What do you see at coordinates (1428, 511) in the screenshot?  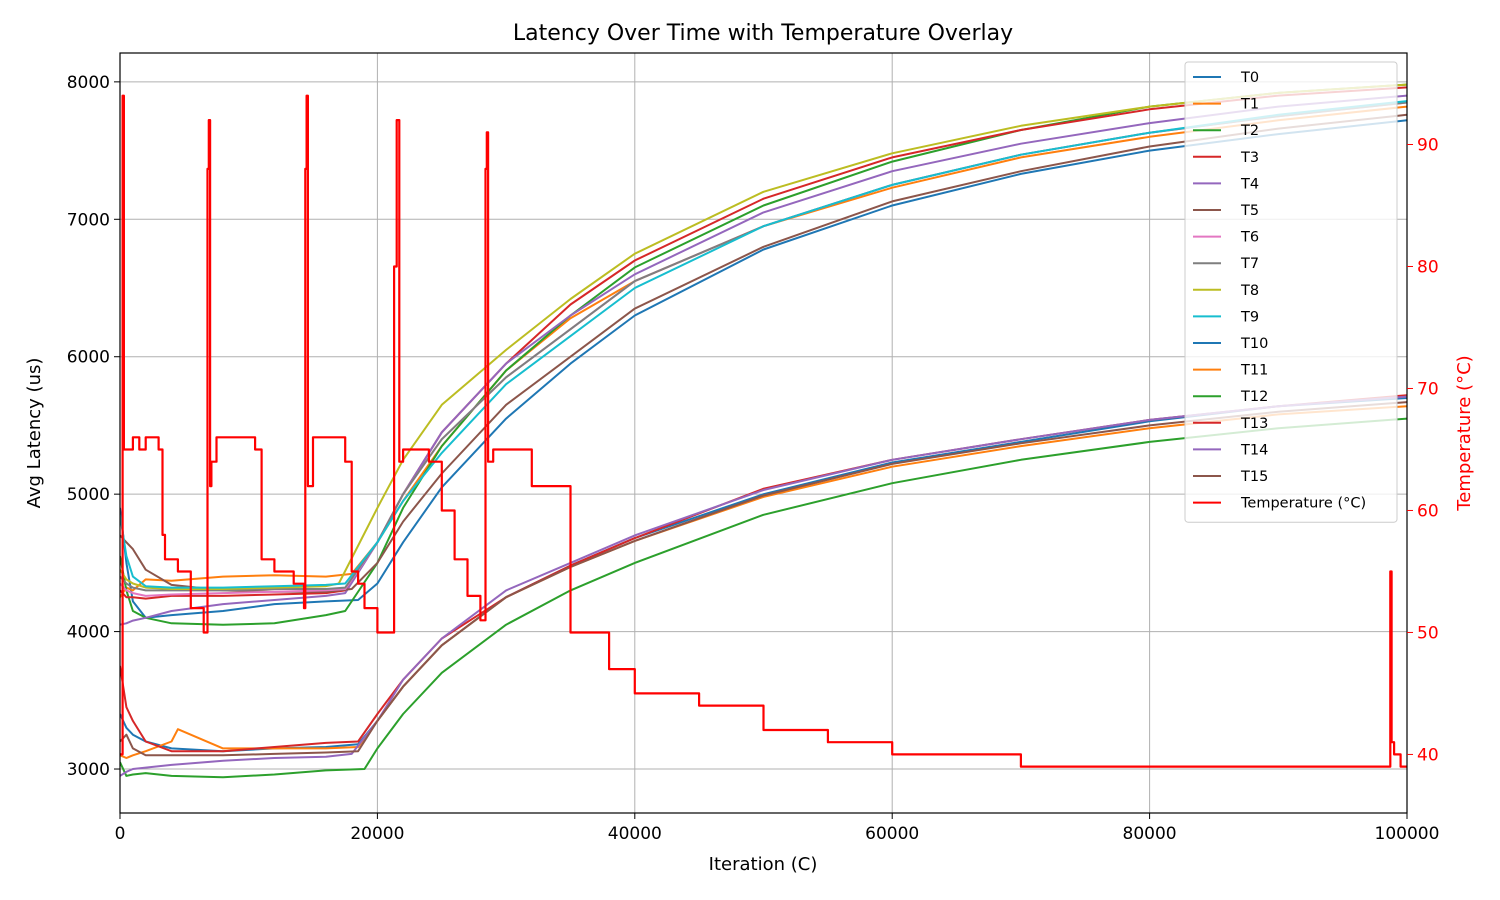 I see `y2-tick-label: 60` at bounding box center [1428, 511].